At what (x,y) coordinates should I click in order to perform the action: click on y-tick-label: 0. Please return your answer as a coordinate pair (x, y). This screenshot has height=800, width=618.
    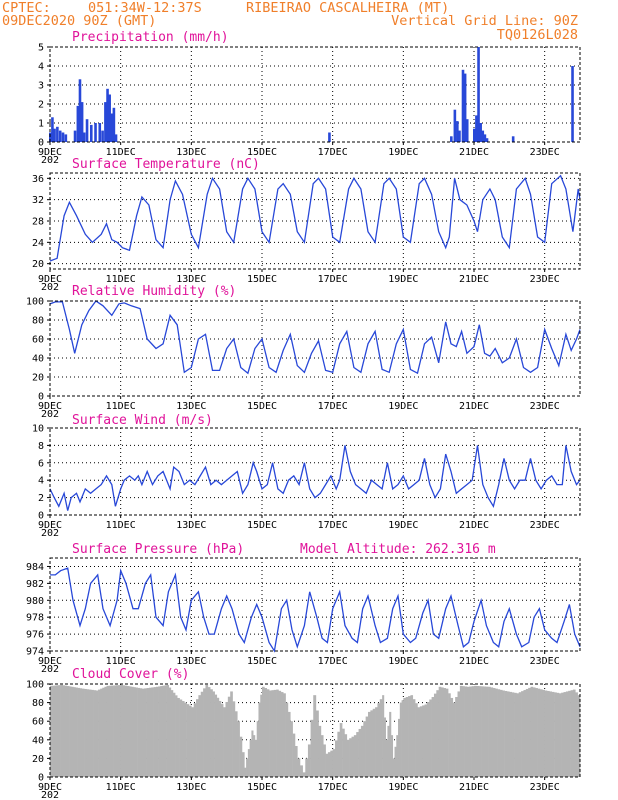
    Looking at the image, I should click on (41, 397).